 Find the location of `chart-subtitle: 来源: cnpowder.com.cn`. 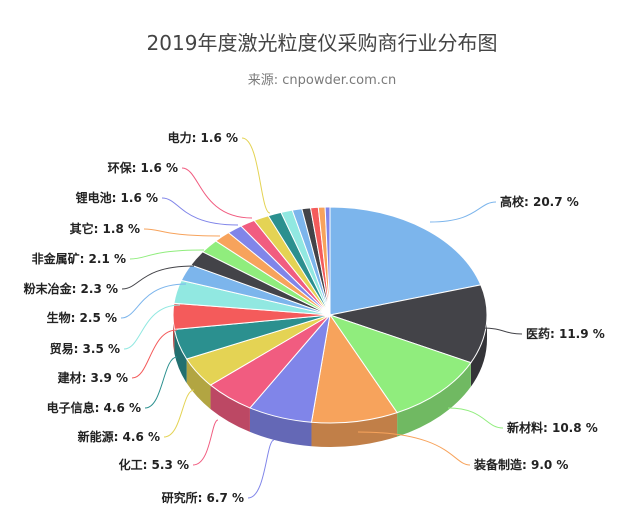

chart-subtitle: 来源: cnpowder.com.cn is located at coordinates (322, 80).